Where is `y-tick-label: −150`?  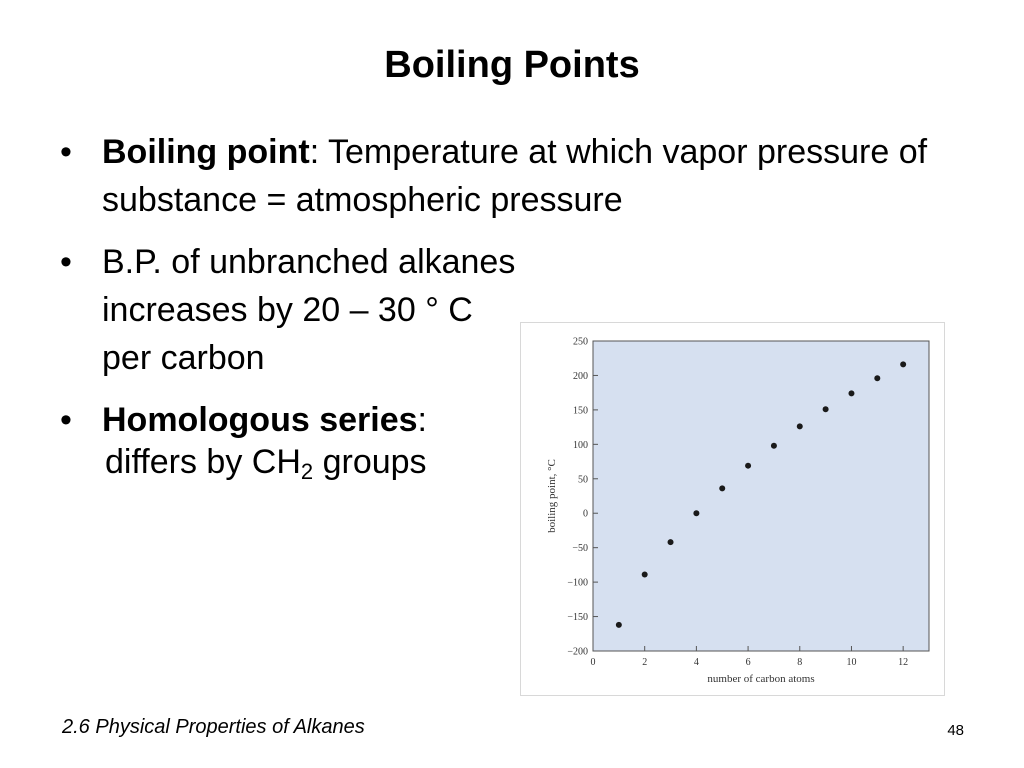
y-tick-label: −150 is located at coordinates (577, 617).